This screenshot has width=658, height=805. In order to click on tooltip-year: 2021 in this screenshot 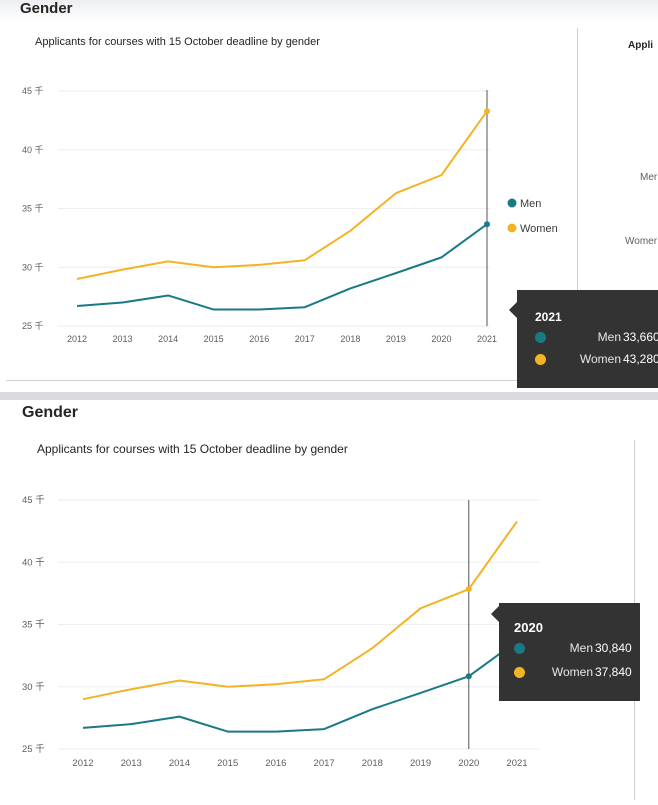, I will do `click(548, 317)`.